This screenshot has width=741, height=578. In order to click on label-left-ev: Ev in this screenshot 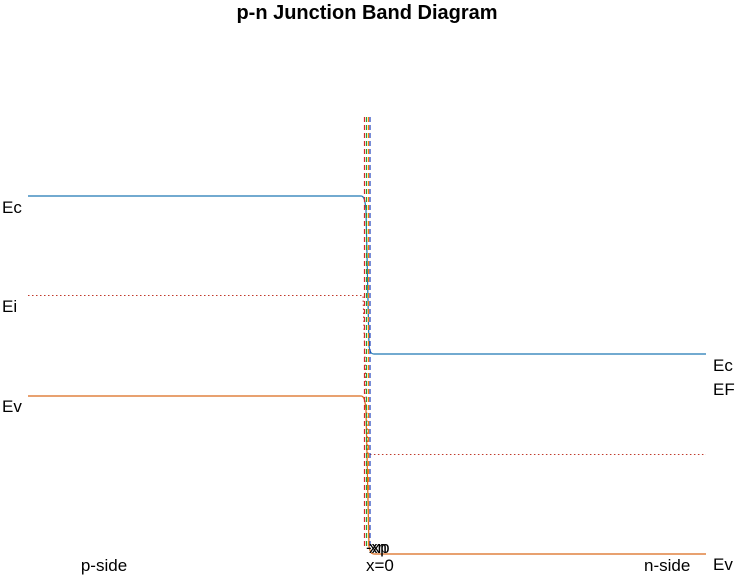, I will do `click(12, 406)`.